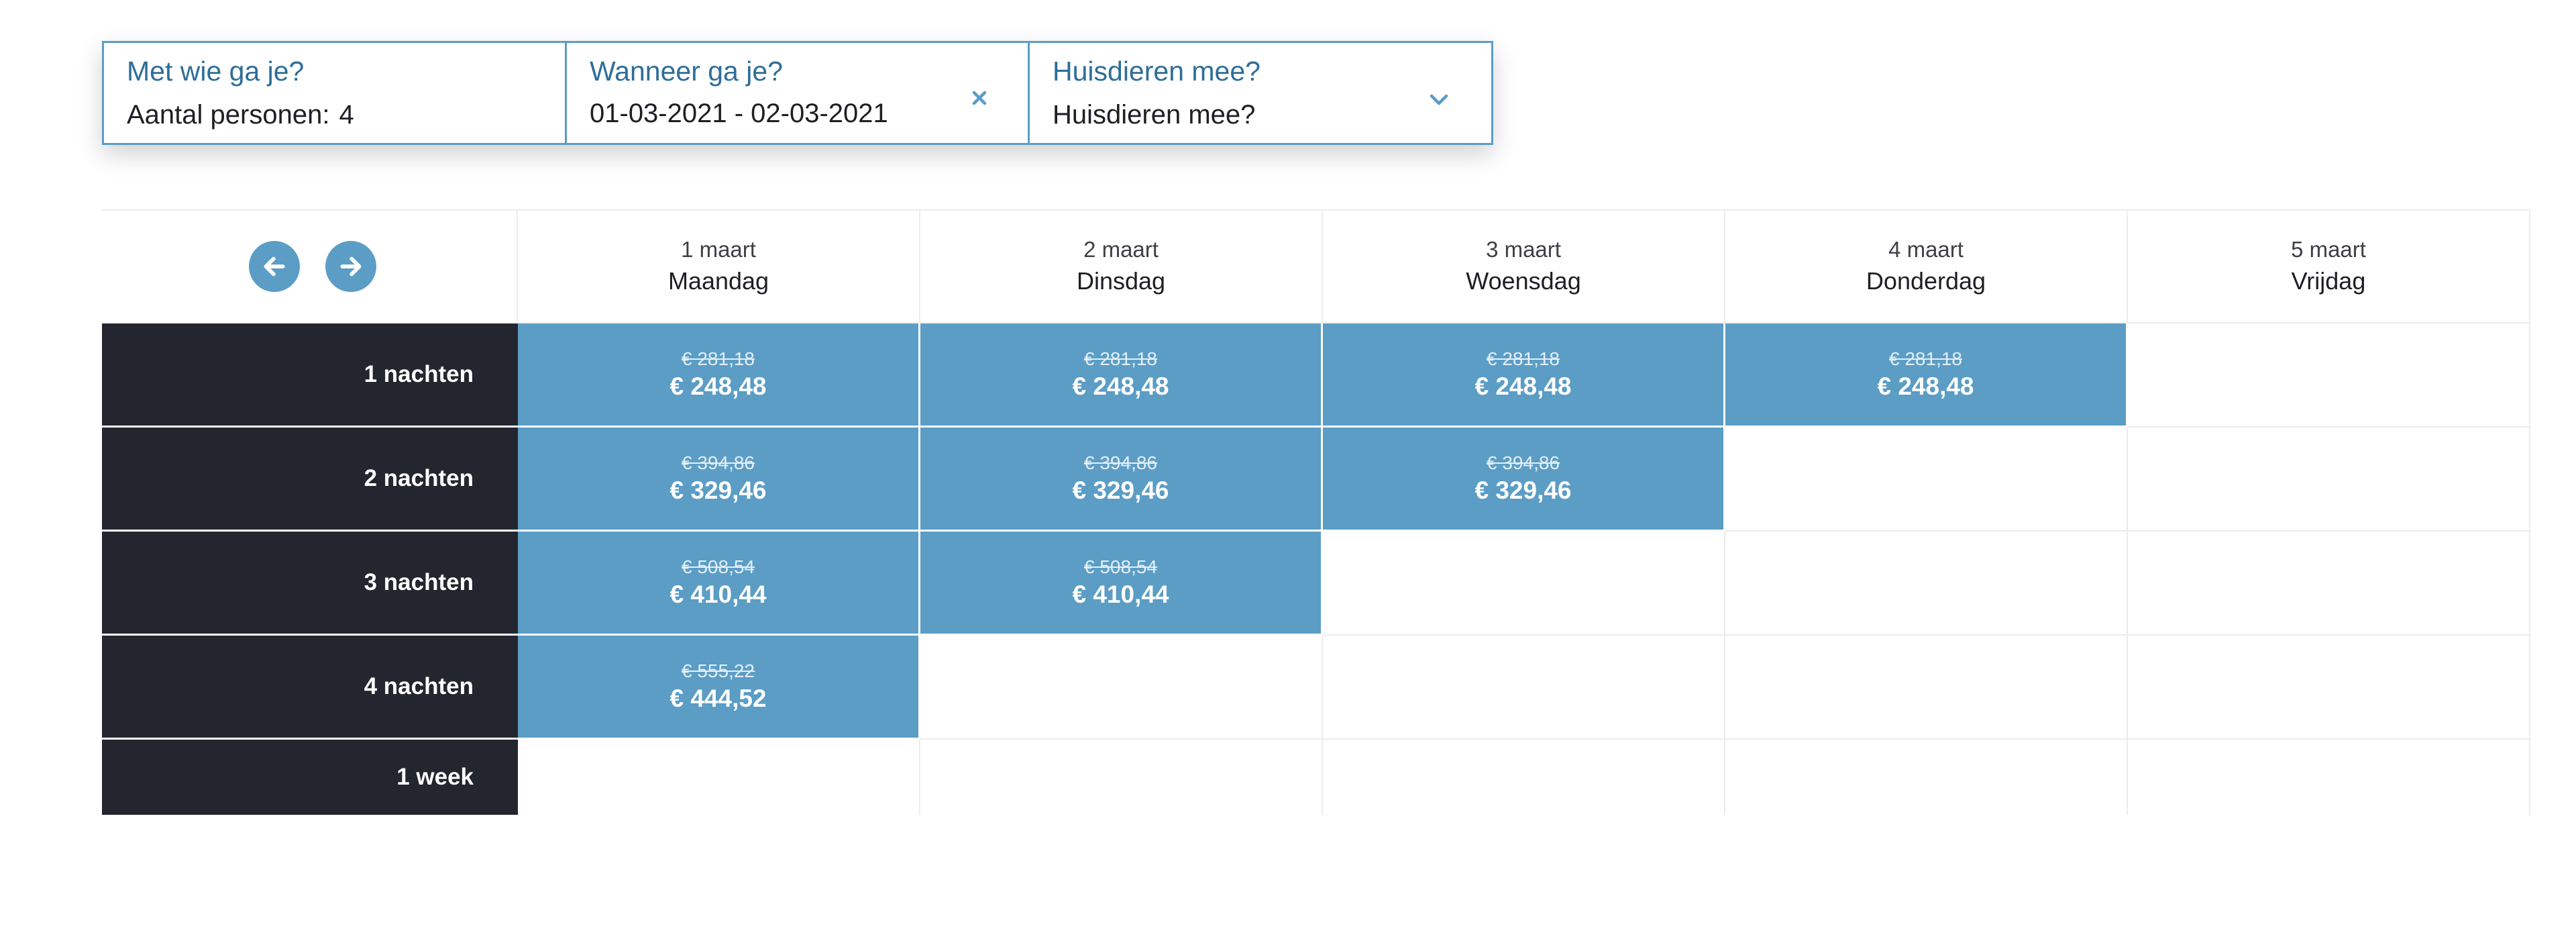 This screenshot has width=2576, height=943. What do you see at coordinates (1154, 115) in the screenshot?
I see `pets-select-value: Huisdieren mee?` at bounding box center [1154, 115].